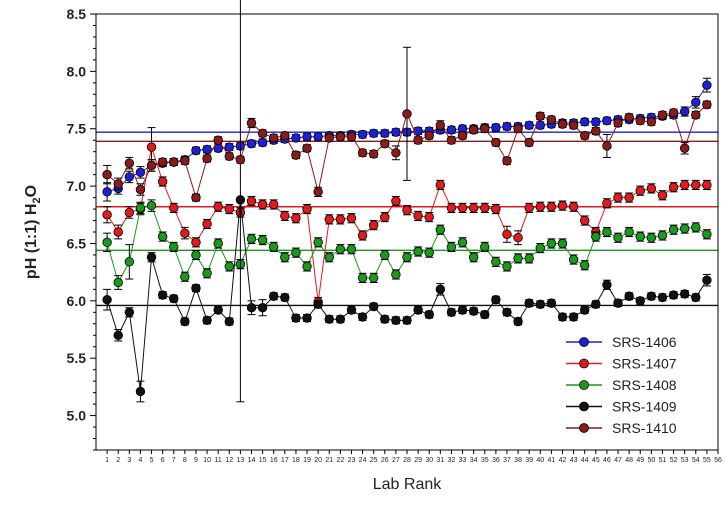 The height and width of the screenshot is (508, 726). What do you see at coordinates (77, 14) in the screenshot?
I see `y-tick-label: 8.5` at bounding box center [77, 14].